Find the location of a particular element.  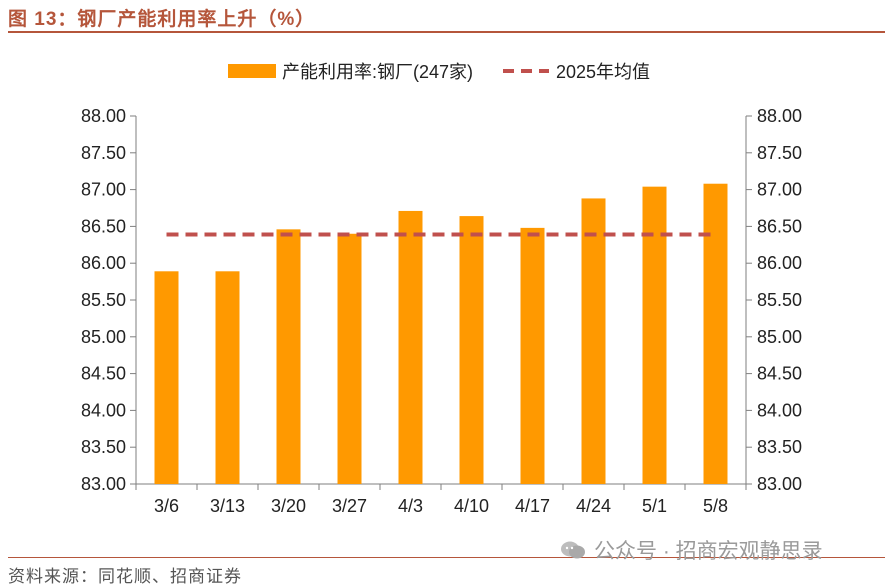

y-tick-label-right: 85.00 is located at coordinates (779, 337).